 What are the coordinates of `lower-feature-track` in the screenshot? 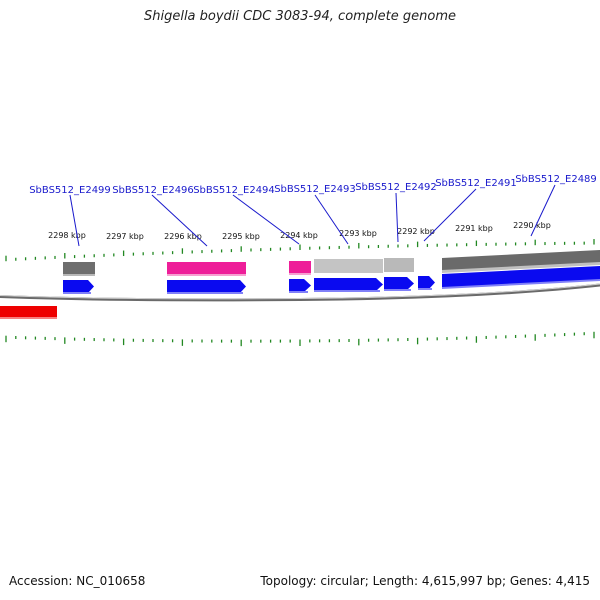 It's located at (28, 312).